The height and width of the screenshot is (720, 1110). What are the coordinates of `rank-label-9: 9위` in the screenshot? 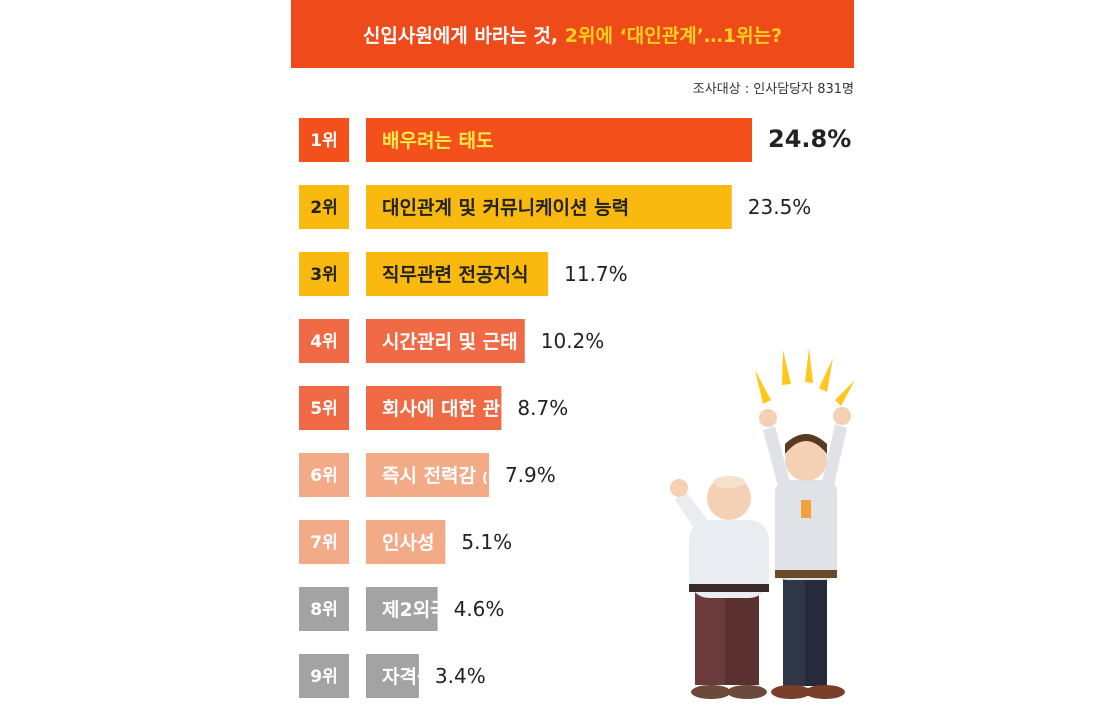 It's located at (323, 677).